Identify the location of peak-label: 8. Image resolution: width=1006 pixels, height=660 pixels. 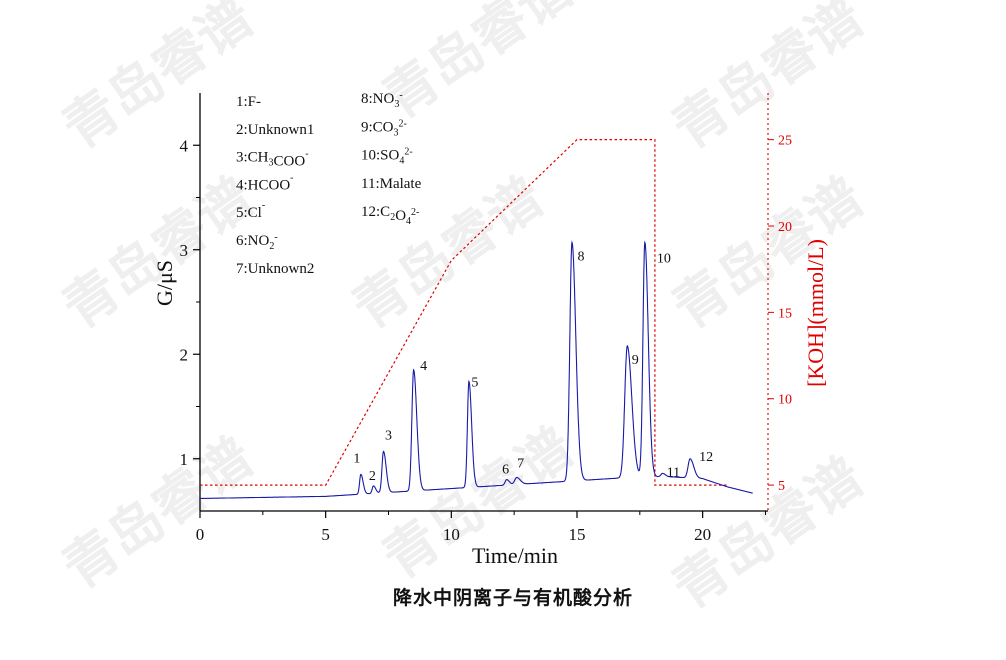
(580, 256).